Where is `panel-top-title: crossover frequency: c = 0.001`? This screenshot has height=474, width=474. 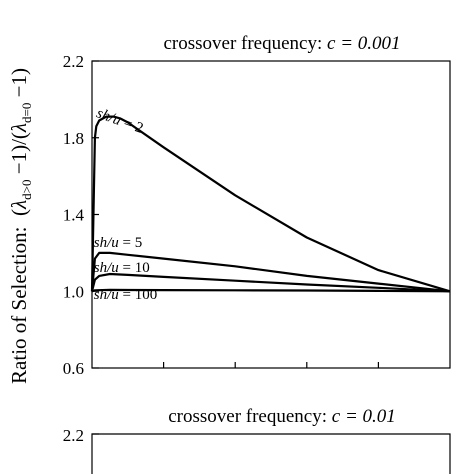
panel-top-title: crossover frequency: c = 0.001 is located at coordinates (281, 43).